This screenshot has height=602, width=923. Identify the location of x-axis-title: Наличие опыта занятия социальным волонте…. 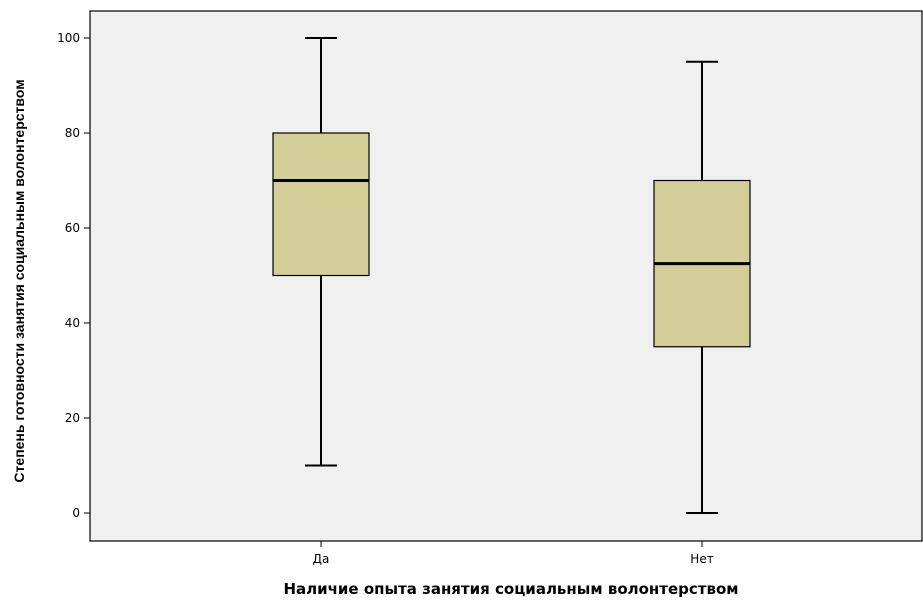
(510, 589).